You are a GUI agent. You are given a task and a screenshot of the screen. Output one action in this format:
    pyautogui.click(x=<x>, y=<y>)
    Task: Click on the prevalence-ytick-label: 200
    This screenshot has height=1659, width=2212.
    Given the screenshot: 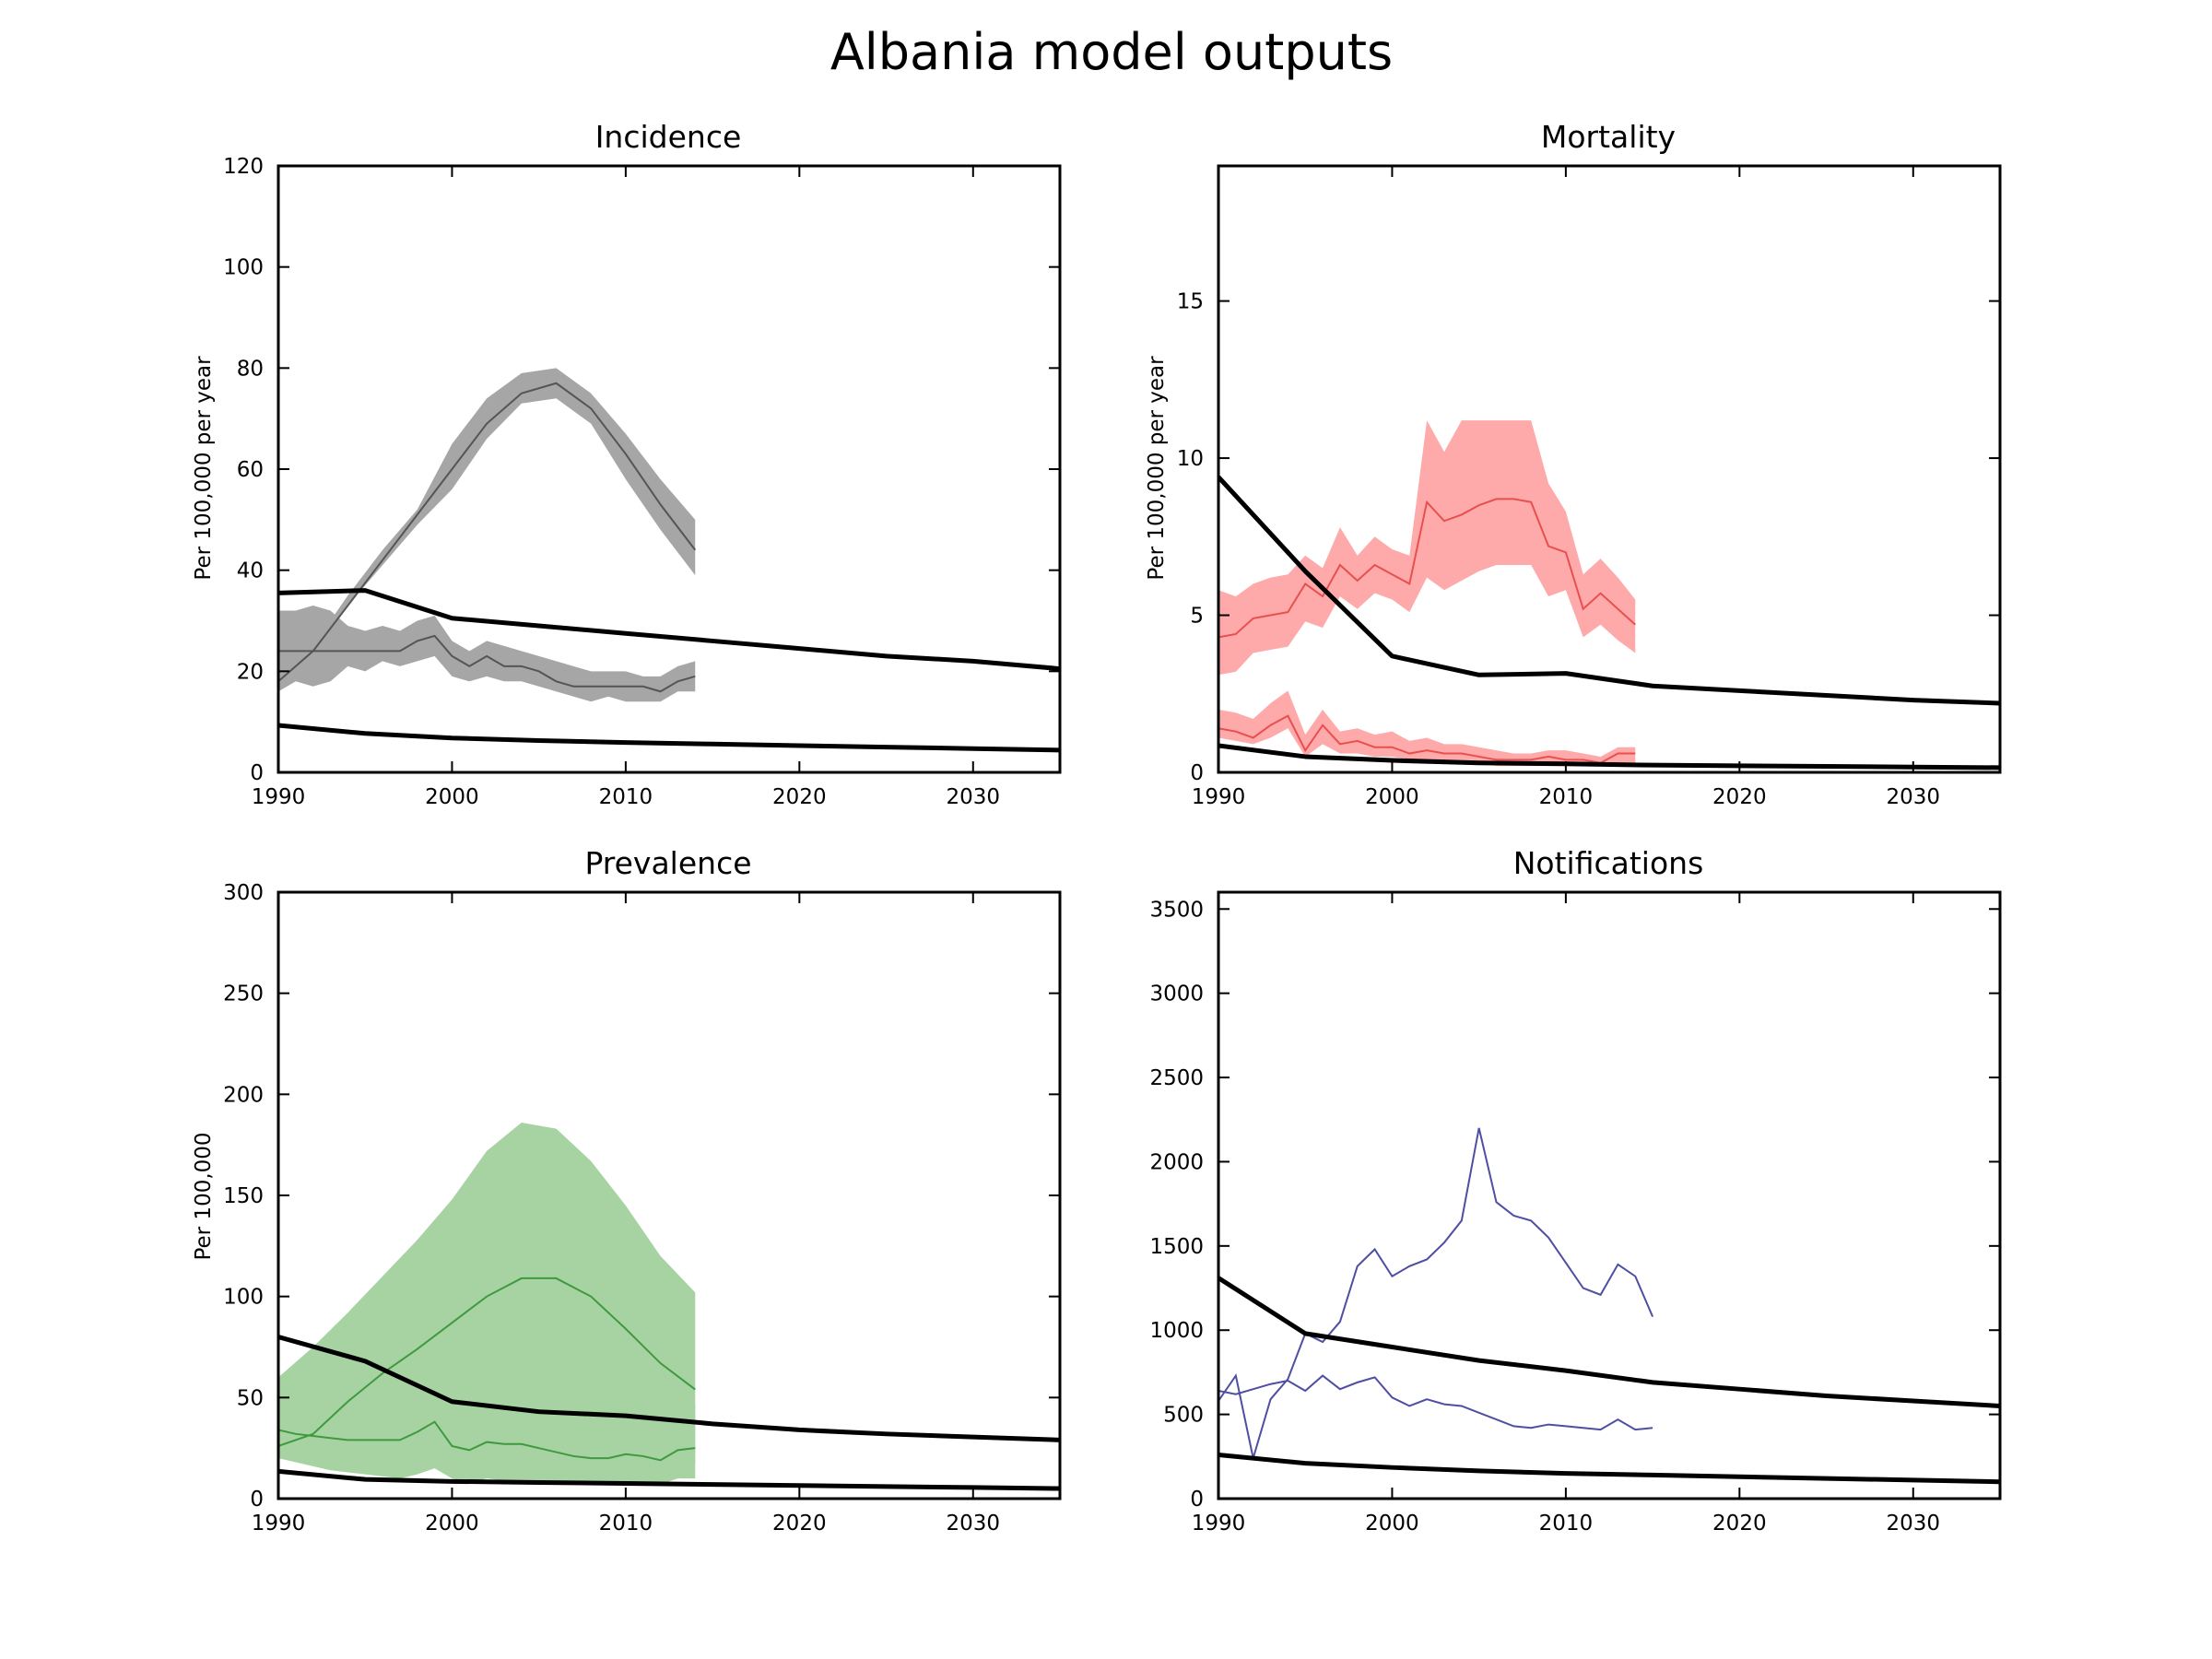 What is the action you would take?
    pyautogui.click(x=243, y=1095)
    